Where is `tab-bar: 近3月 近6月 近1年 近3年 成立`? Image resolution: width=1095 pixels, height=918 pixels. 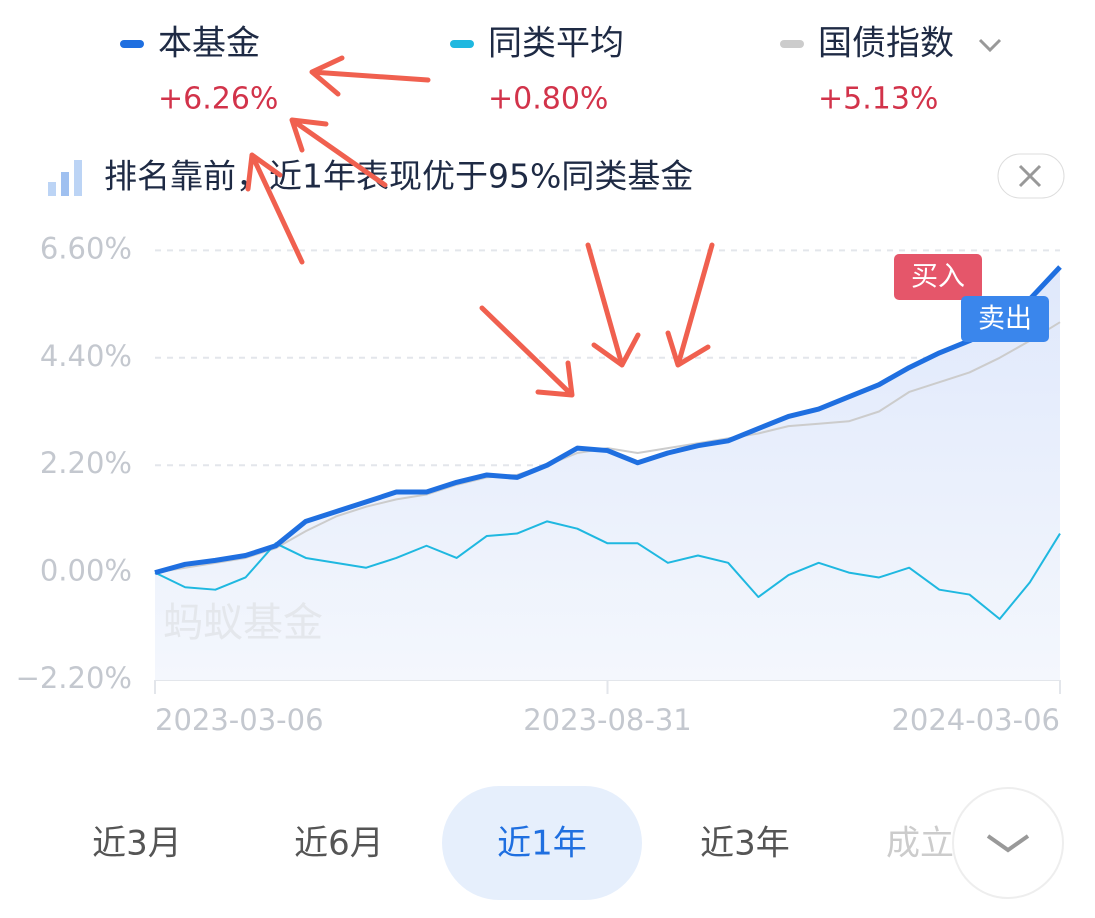 tab-bar: 近3月 近6月 近1年 近3年 成立 is located at coordinates (523, 844).